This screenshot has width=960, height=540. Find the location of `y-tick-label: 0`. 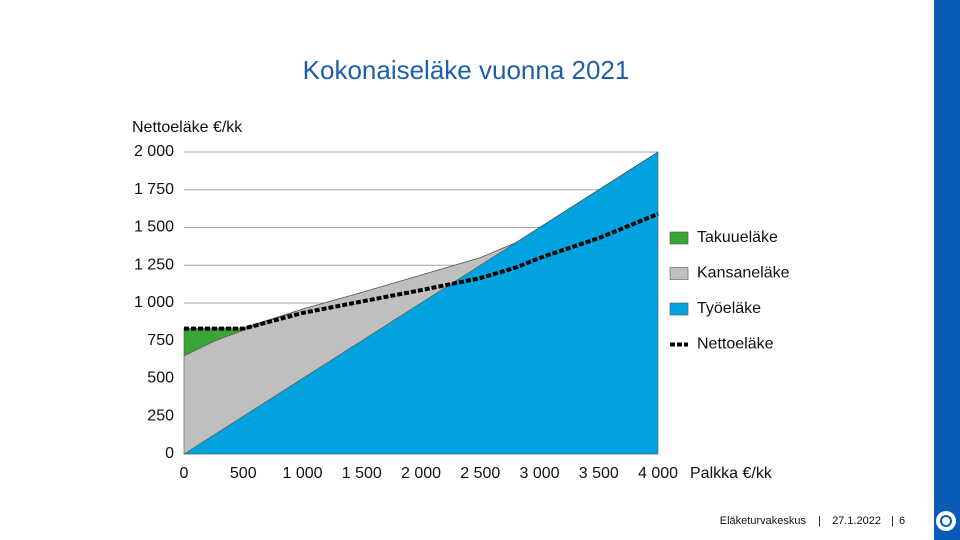

y-tick-label: 0 is located at coordinates (169, 453).